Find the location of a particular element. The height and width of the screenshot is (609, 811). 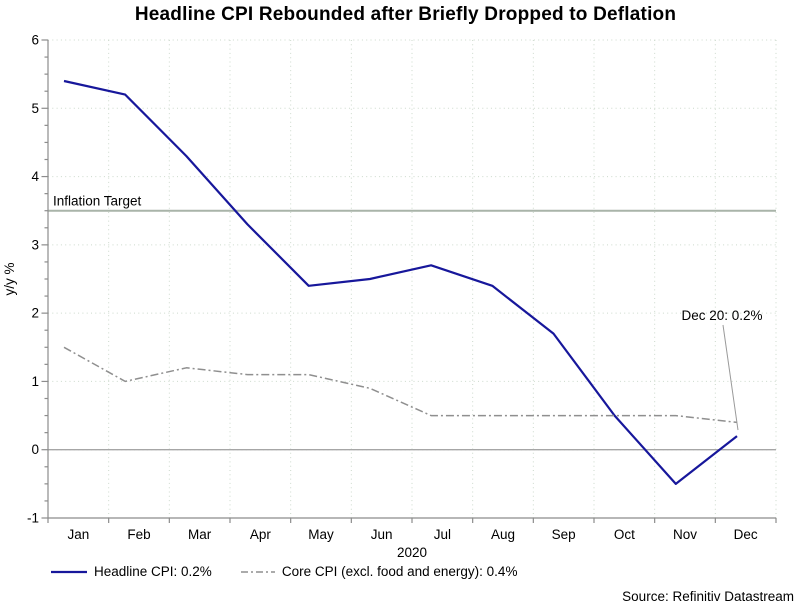

legend-label-core-cpi: Core CPI (excl. food and energy): 0.4% is located at coordinates (399, 571).